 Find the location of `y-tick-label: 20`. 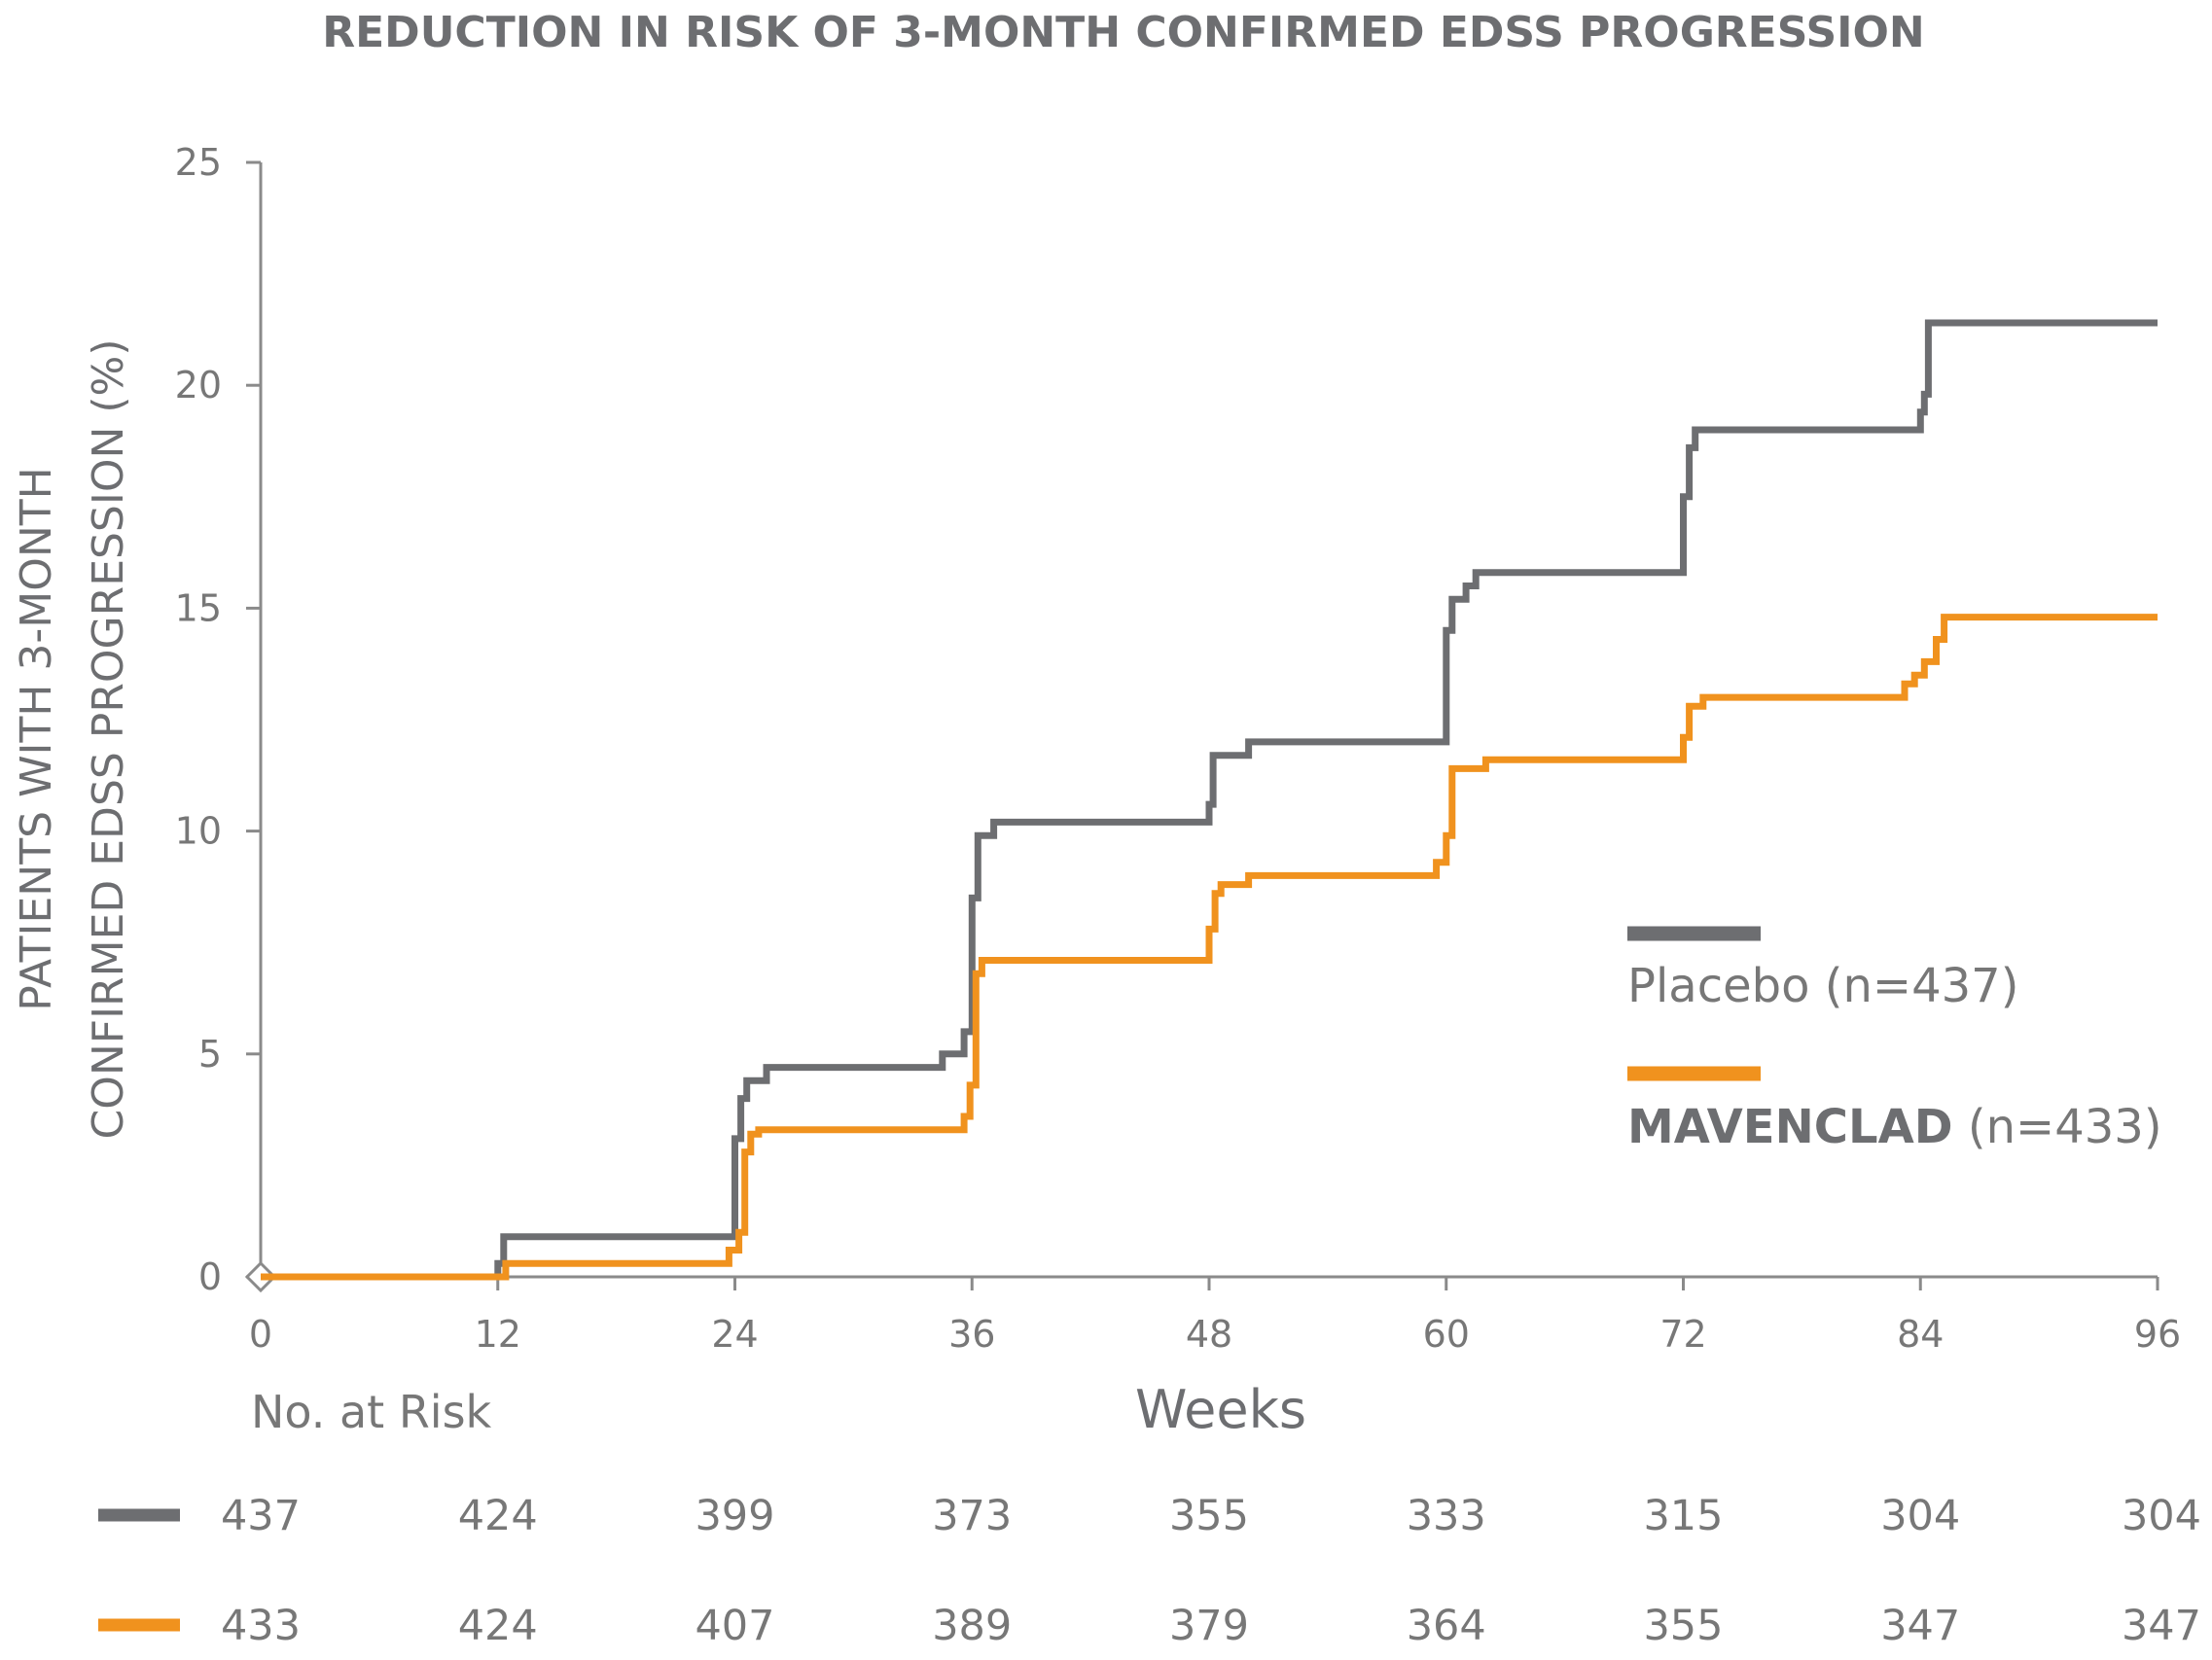

y-tick-label: 20 is located at coordinates (199, 385).